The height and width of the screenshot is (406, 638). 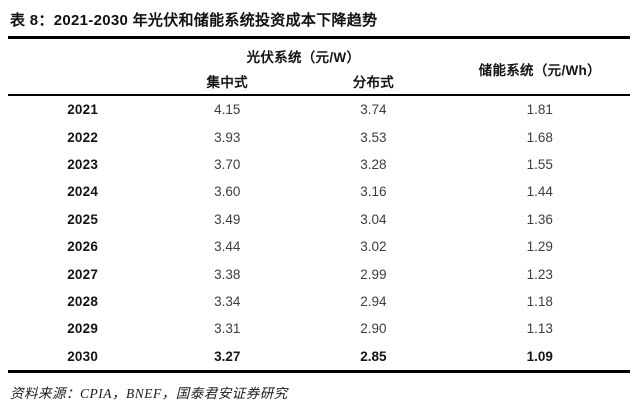 What do you see at coordinates (373, 247) in the screenshot?
I see `value-cell: 3.02` at bounding box center [373, 247].